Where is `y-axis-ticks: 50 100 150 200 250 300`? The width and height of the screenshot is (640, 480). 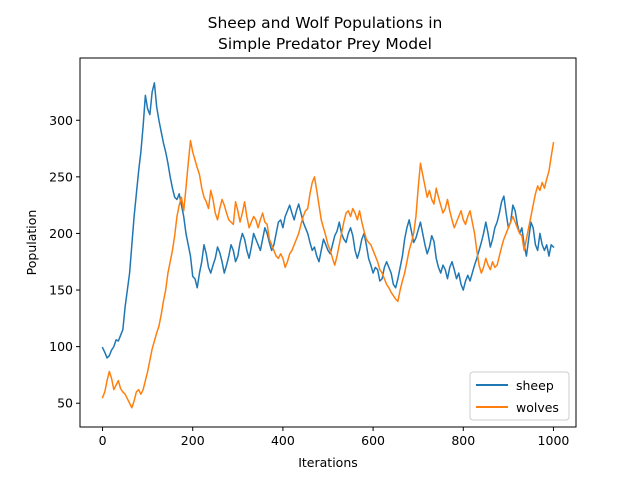
y-axis-ticks: 50 100 150 200 250 300 is located at coordinates (64, 262).